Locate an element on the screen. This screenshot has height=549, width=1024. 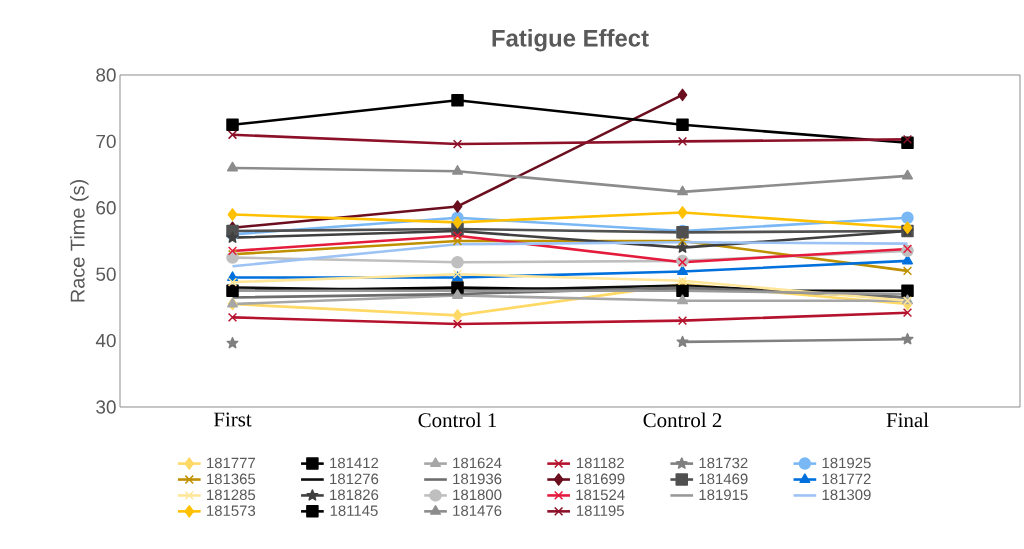
legend-label: 181925 is located at coordinates (846, 463).